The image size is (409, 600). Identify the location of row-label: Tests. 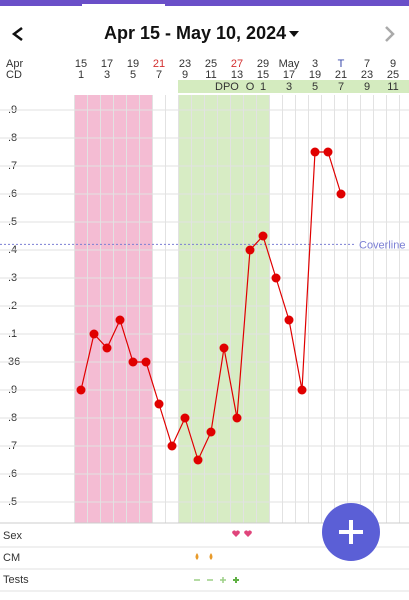
(16, 580).